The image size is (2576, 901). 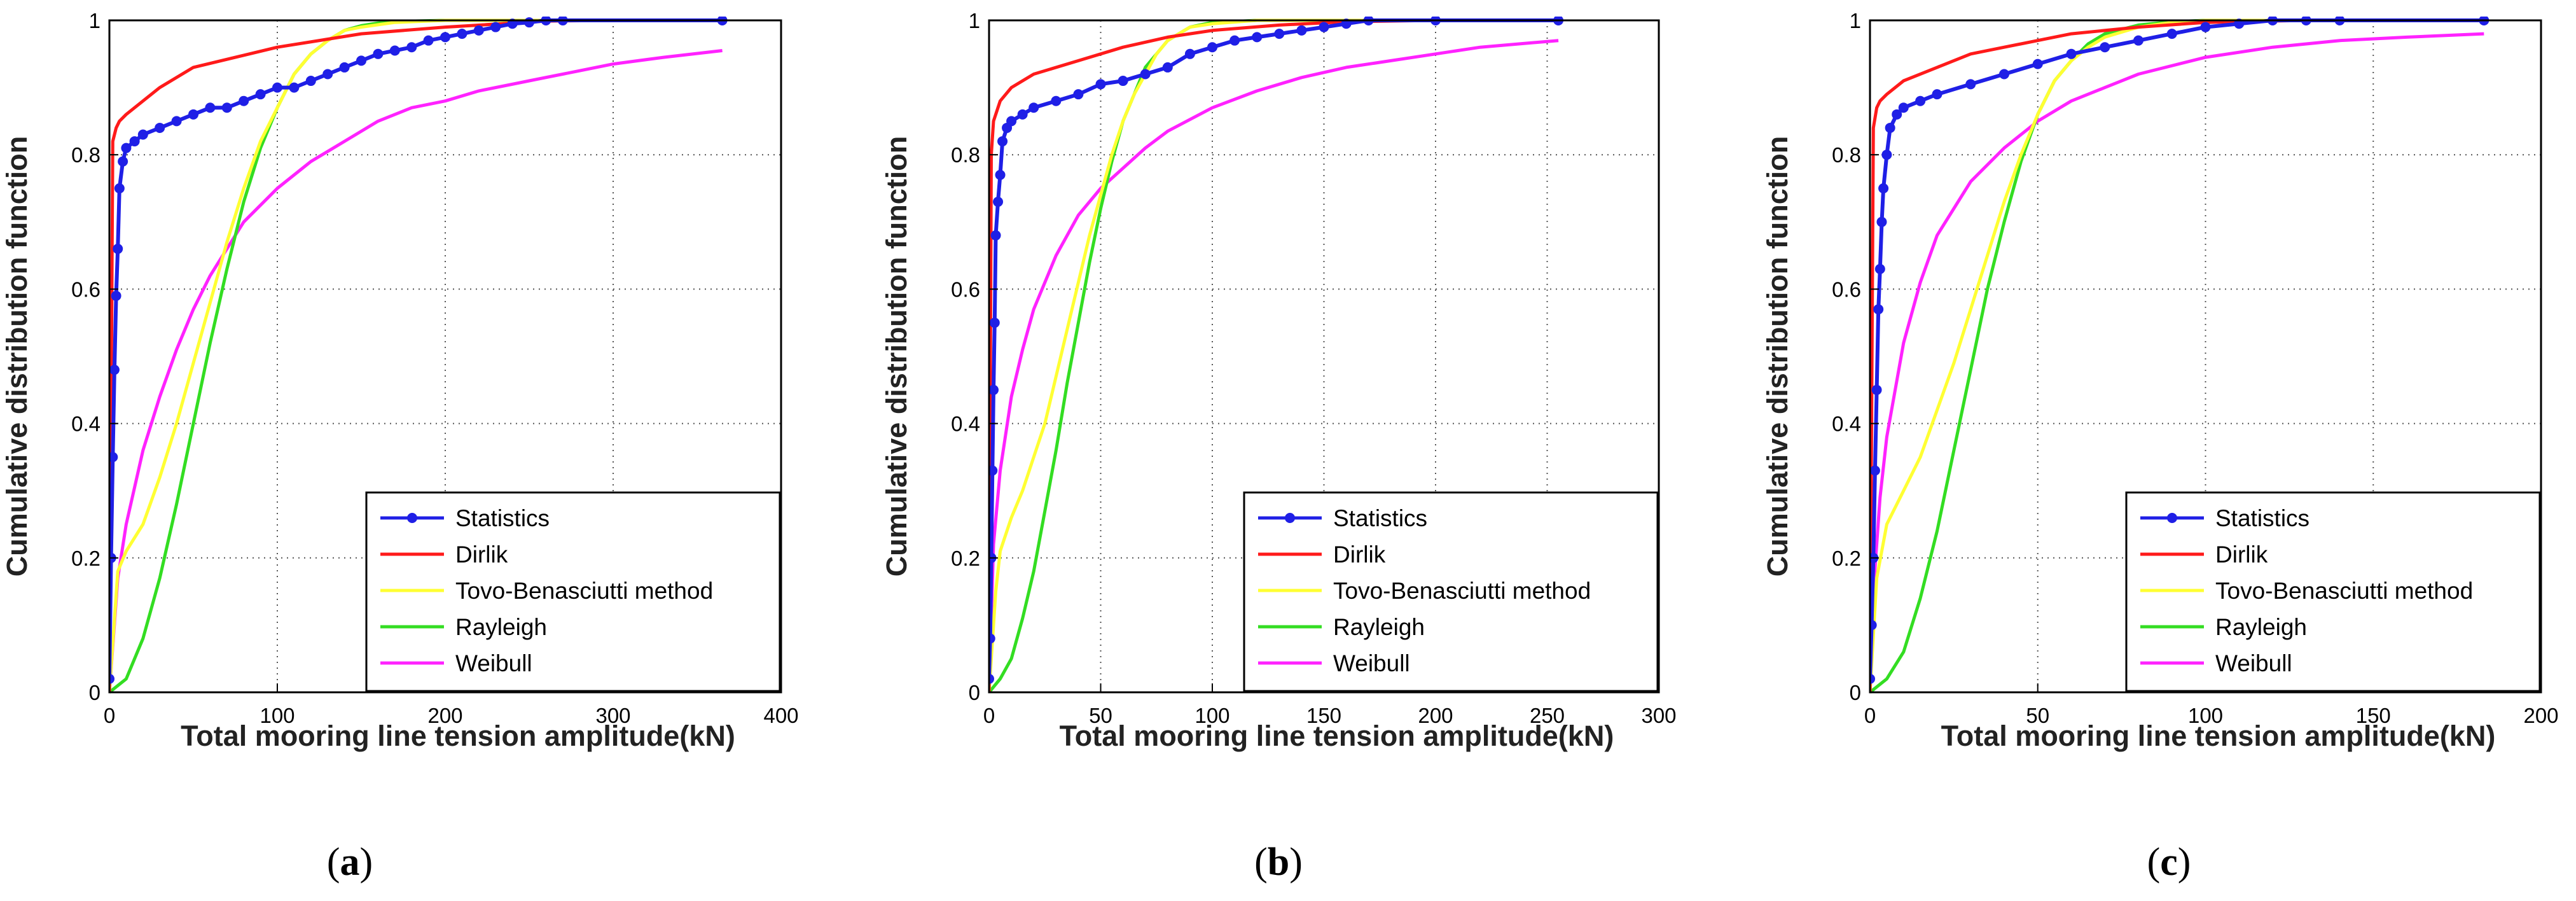 What do you see at coordinates (1371, 663) in the screenshot?
I see `legend-entry-weibull: Weibull` at bounding box center [1371, 663].